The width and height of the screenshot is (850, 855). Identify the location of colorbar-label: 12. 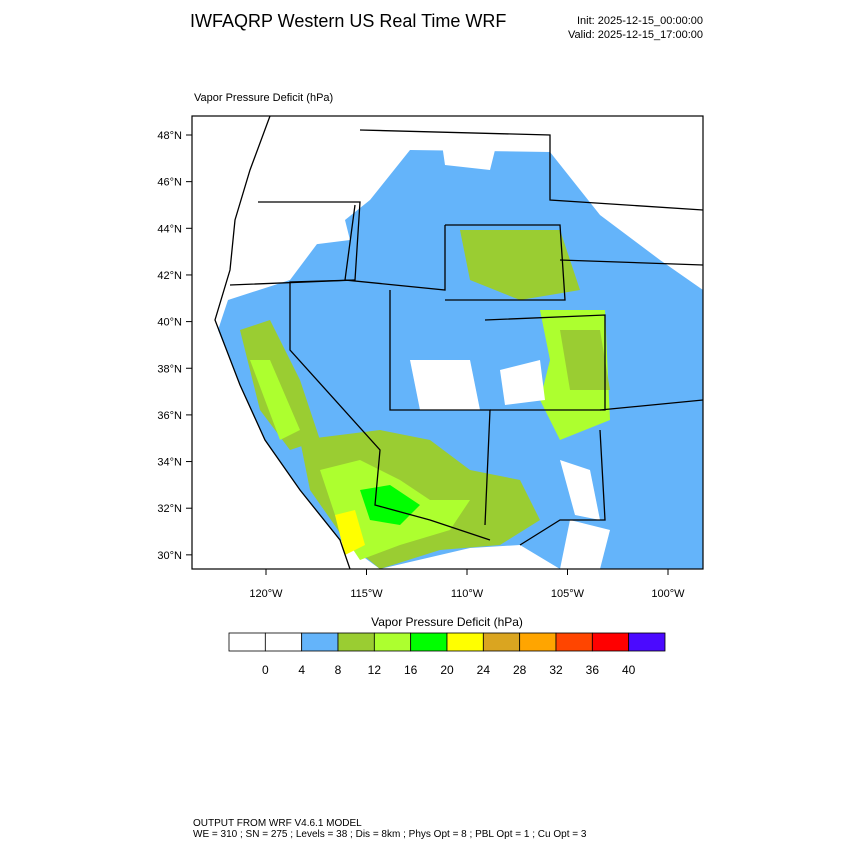
(375, 670).